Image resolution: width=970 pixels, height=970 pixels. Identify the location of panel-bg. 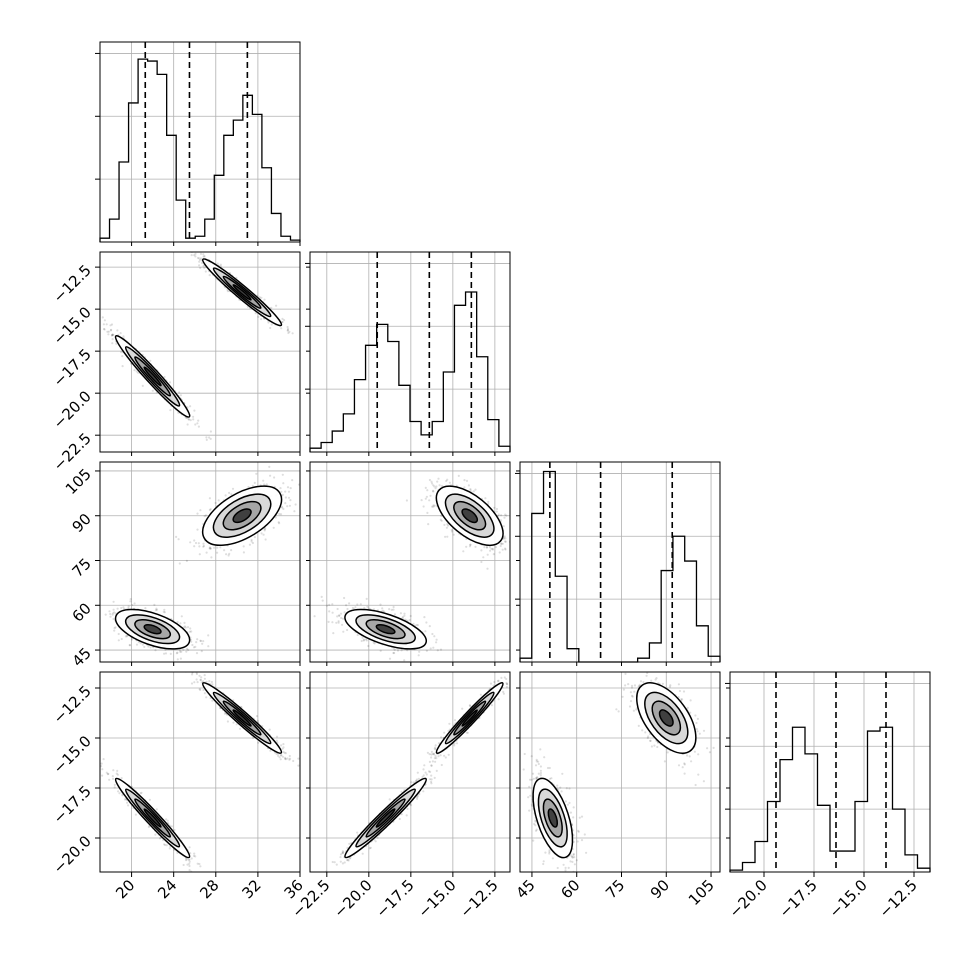
(200, 142).